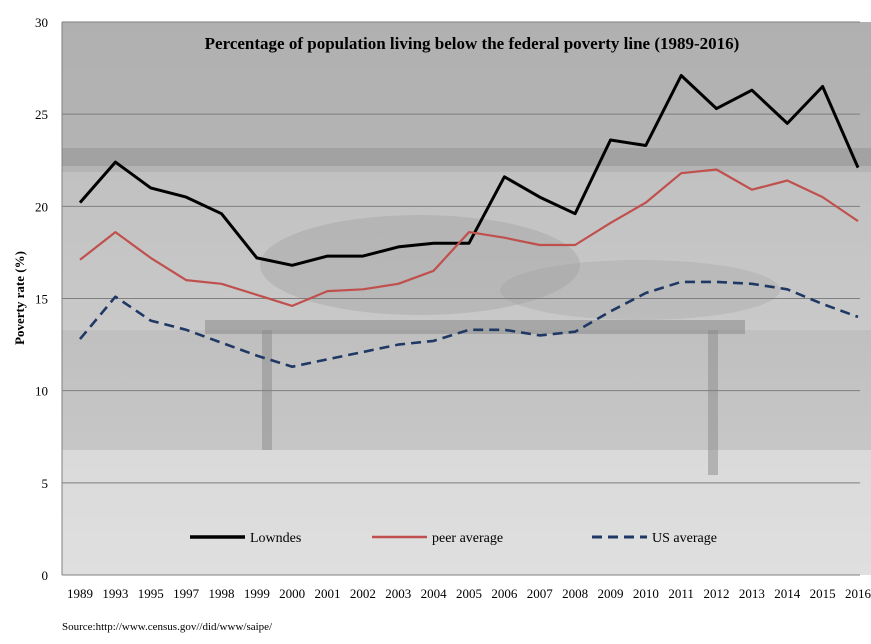 The height and width of the screenshot is (644, 871). I want to click on x-tick-label: 2015, so click(823, 593).